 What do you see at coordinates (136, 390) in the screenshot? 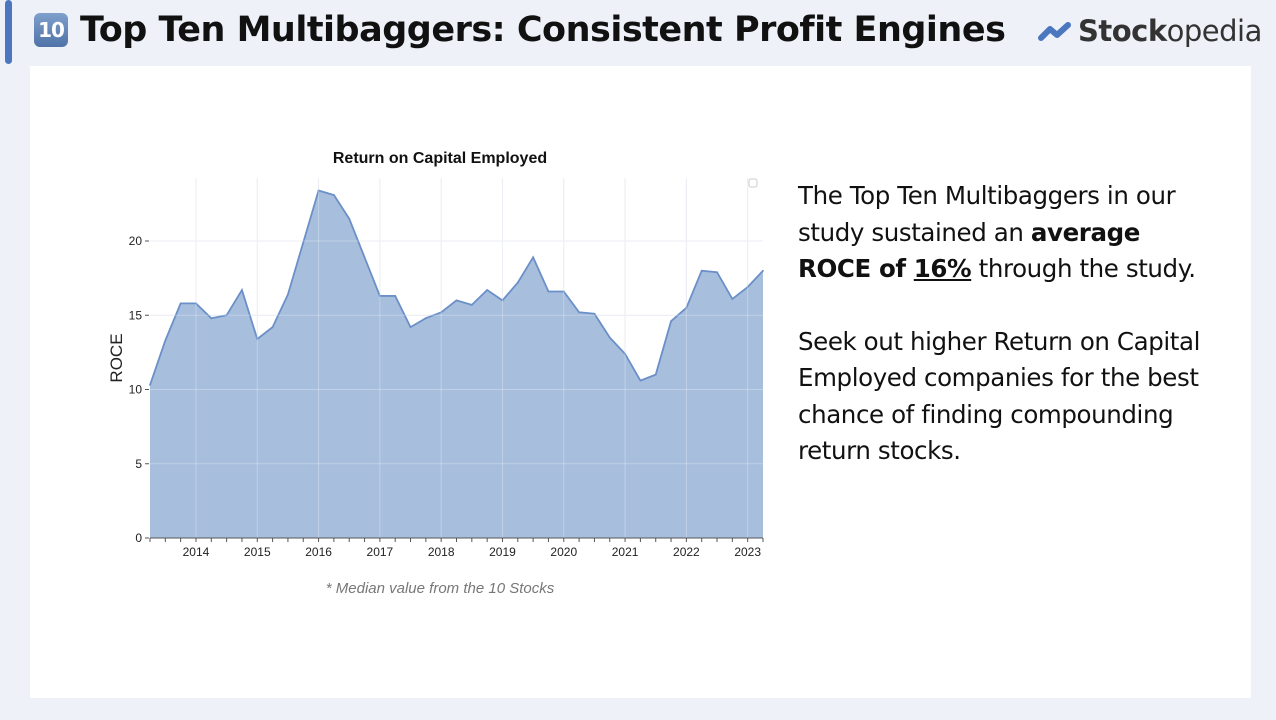
I see `y-tick-label: 10` at bounding box center [136, 390].